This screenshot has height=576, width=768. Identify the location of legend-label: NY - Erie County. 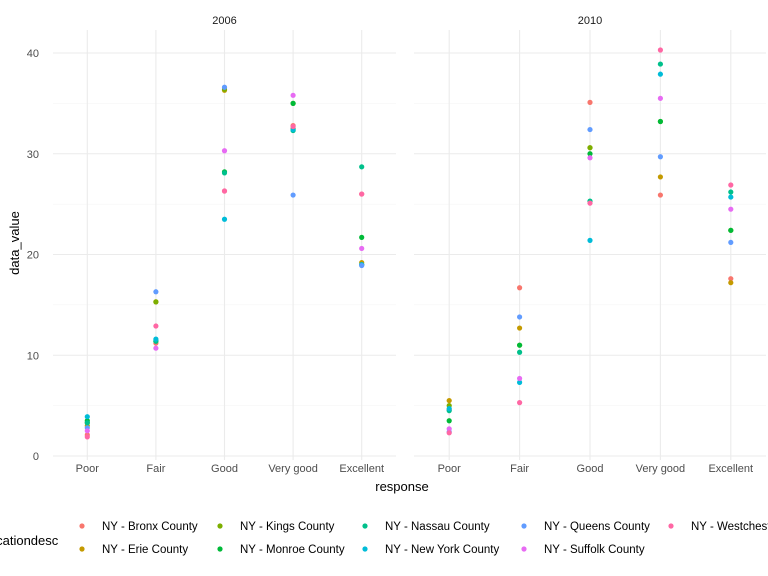
(145, 550).